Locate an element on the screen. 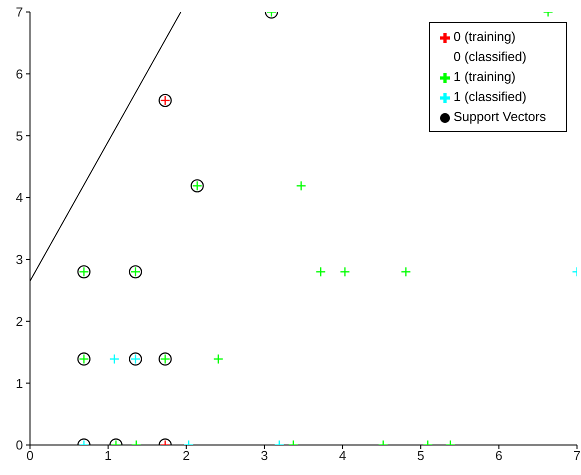 The height and width of the screenshot is (475, 581). x-tick-label: 2 is located at coordinates (186, 456).